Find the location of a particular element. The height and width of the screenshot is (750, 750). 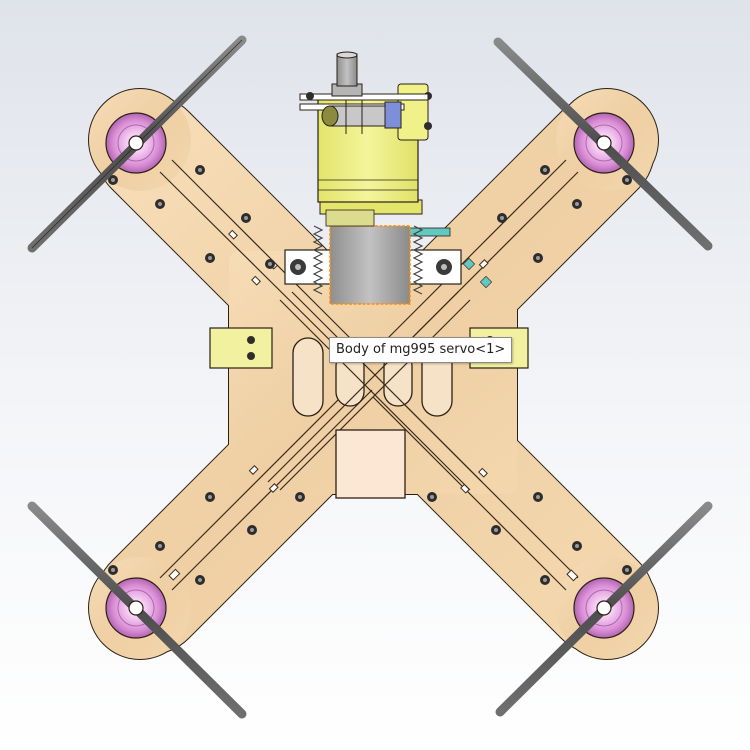

servo-springs is located at coordinates (368, 260).